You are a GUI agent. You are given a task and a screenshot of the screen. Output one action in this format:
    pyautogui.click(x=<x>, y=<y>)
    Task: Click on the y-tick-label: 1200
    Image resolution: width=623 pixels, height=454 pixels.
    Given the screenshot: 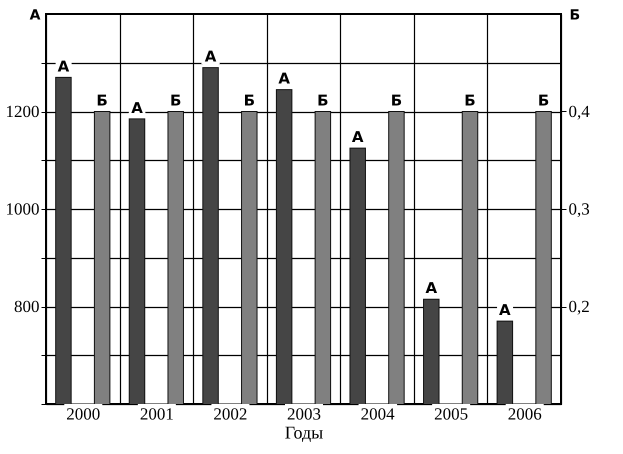 What is the action you would take?
    pyautogui.click(x=23, y=111)
    